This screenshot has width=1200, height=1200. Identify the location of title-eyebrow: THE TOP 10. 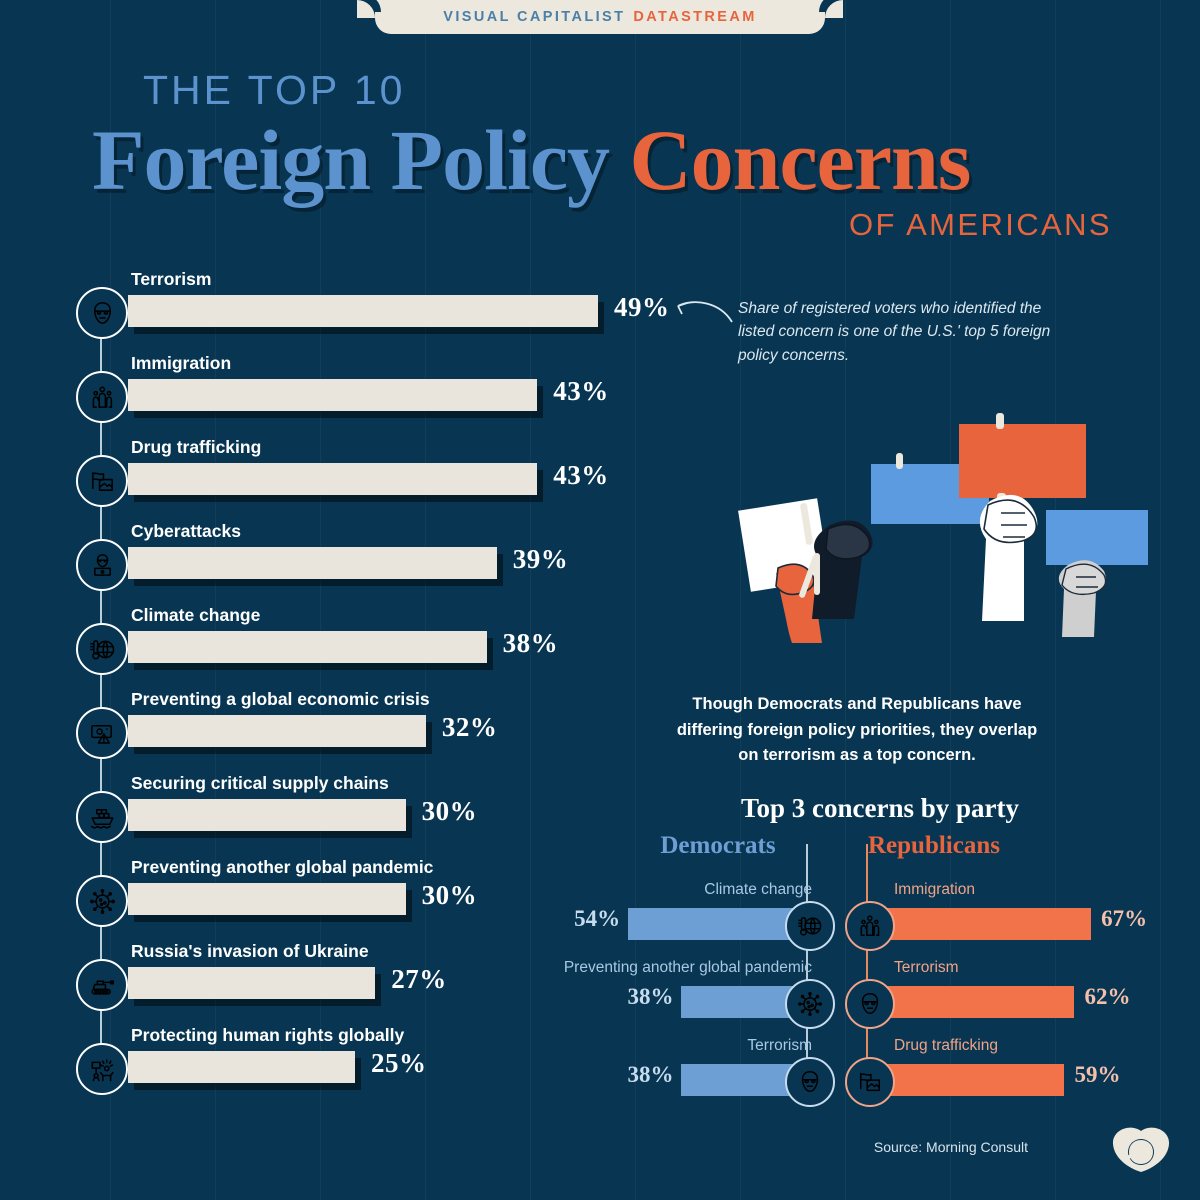
(274, 90).